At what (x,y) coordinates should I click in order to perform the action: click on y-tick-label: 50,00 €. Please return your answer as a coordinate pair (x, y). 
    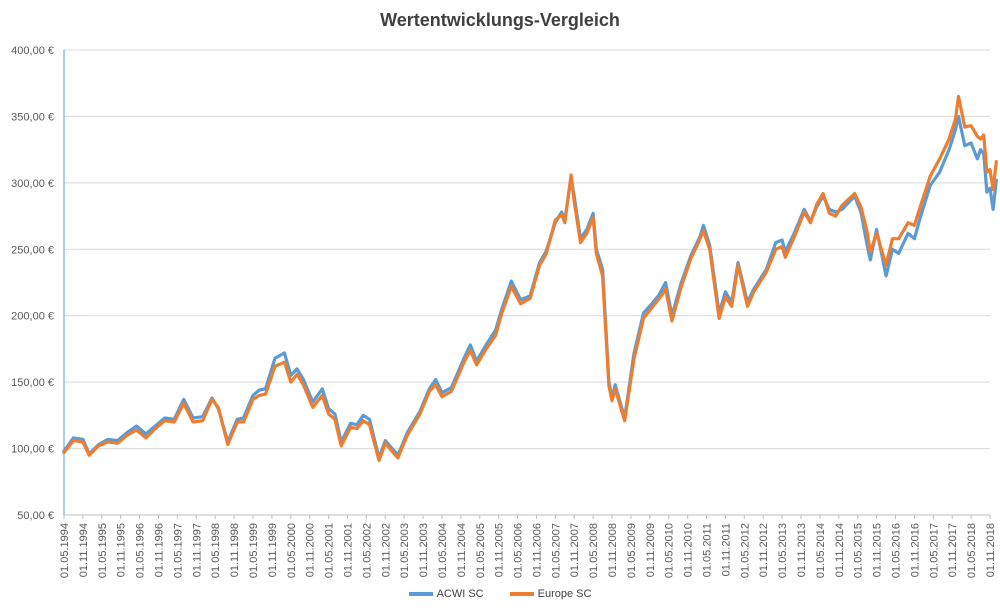
    Looking at the image, I should click on (35, 516).